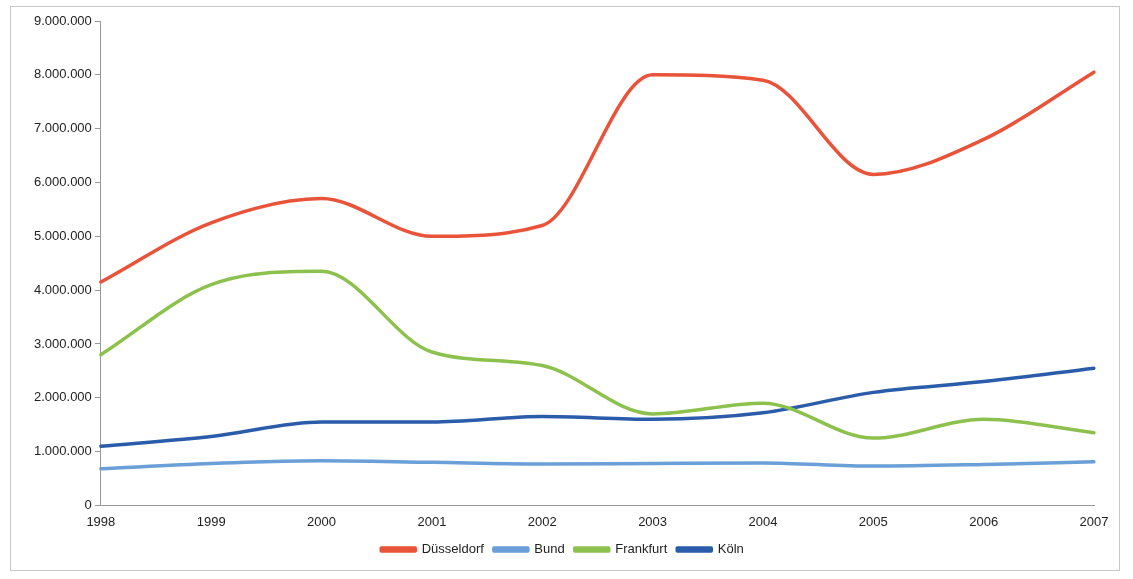  What do you see at coordinates (549, 549) in the screenshot?
I see `legend-label: Bund` at bounding box center [549, 549].